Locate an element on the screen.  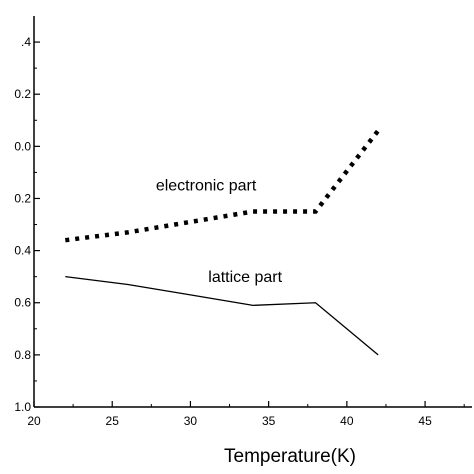
y-tick-label: 1.0 is located at coordinates (22, 407).